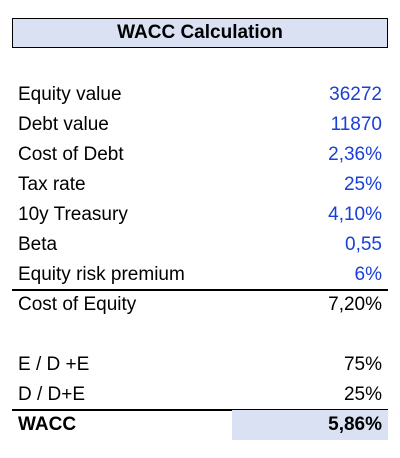 Image resolution: width=400 pixels, height=458 pixels. What do you see at coordinates (200, 425) in the screenshot?
I see `wacc-row: WACC 5,86%` at bounding box center [200, 425].